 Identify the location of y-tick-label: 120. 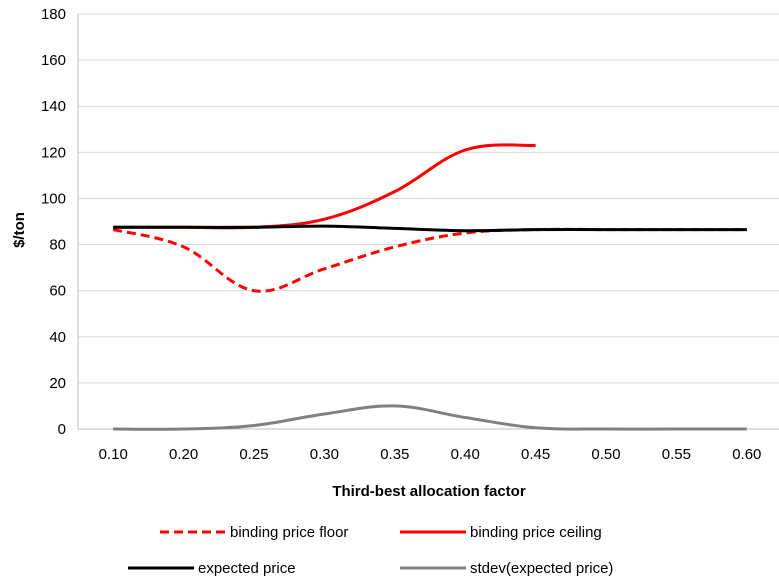
(53, 152).